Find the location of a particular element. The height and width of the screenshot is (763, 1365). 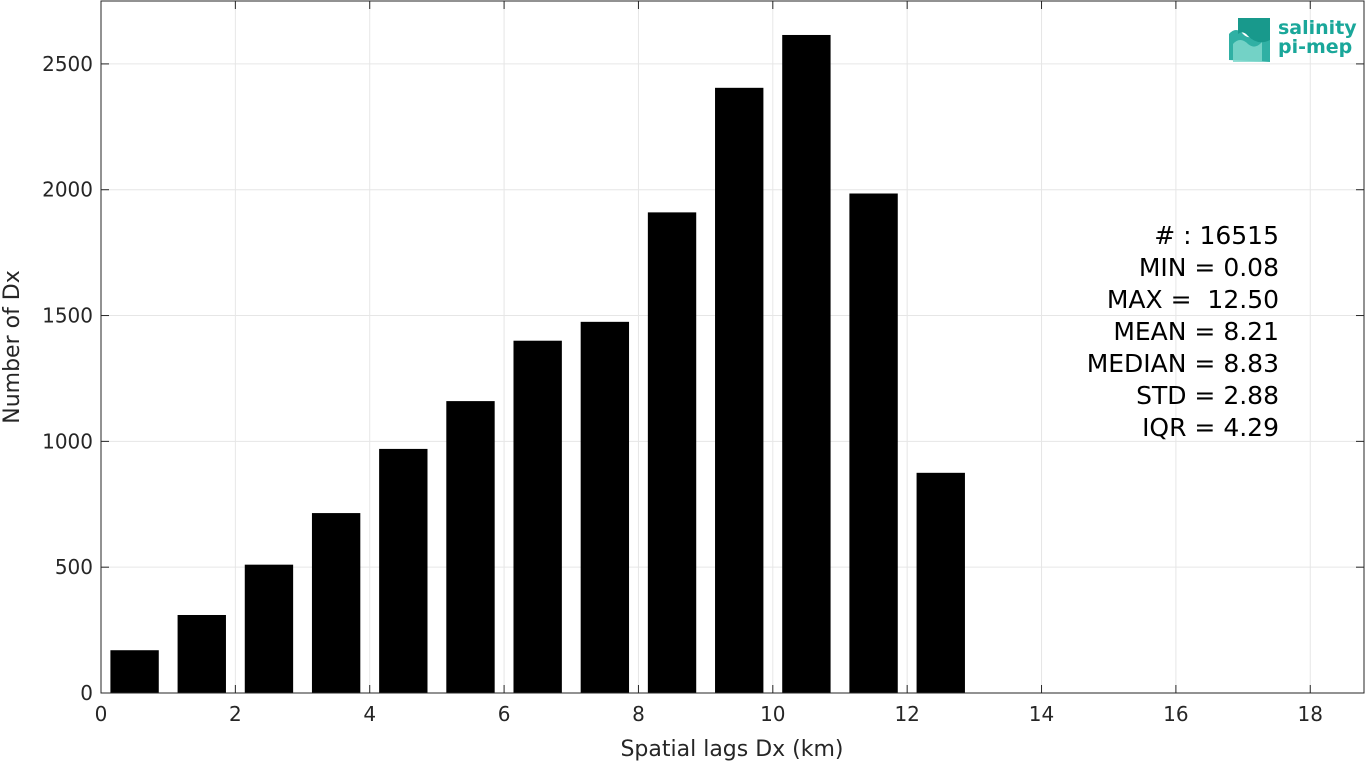

wave-logo-icon is located at coordinates (1249, 40).